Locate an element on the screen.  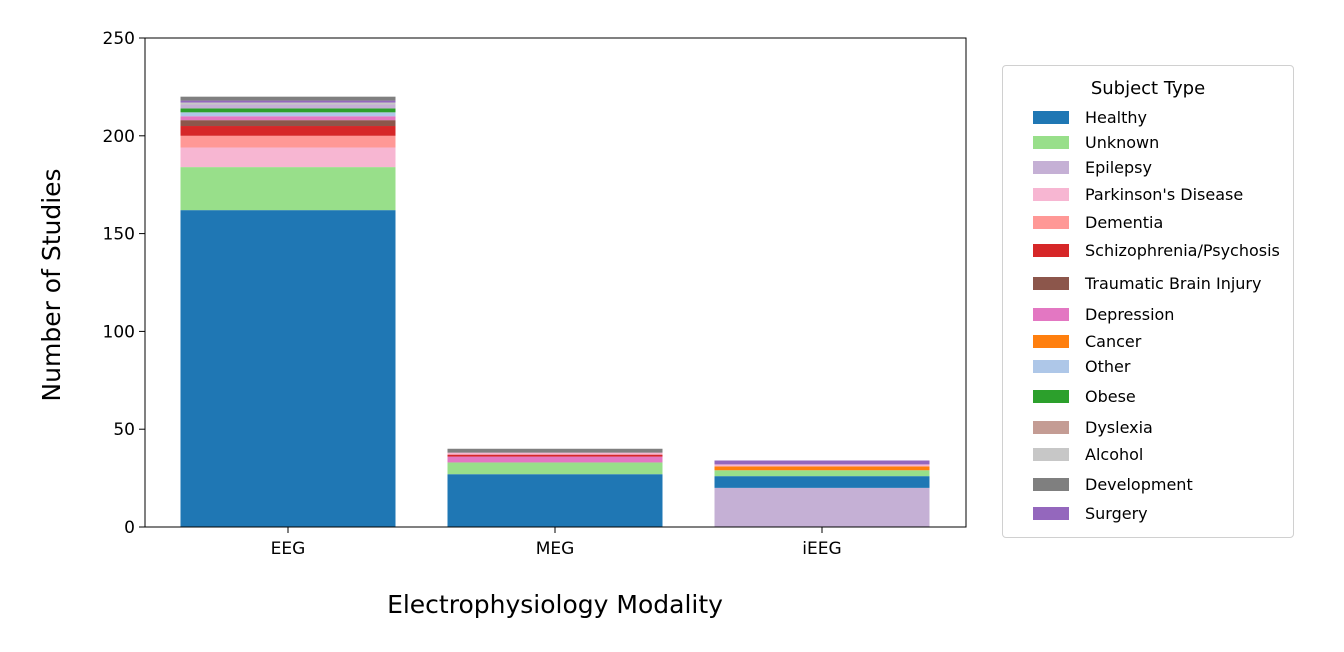
legend-item: Schizophrenia/Psychosis is located at coordinates (1156, 250).